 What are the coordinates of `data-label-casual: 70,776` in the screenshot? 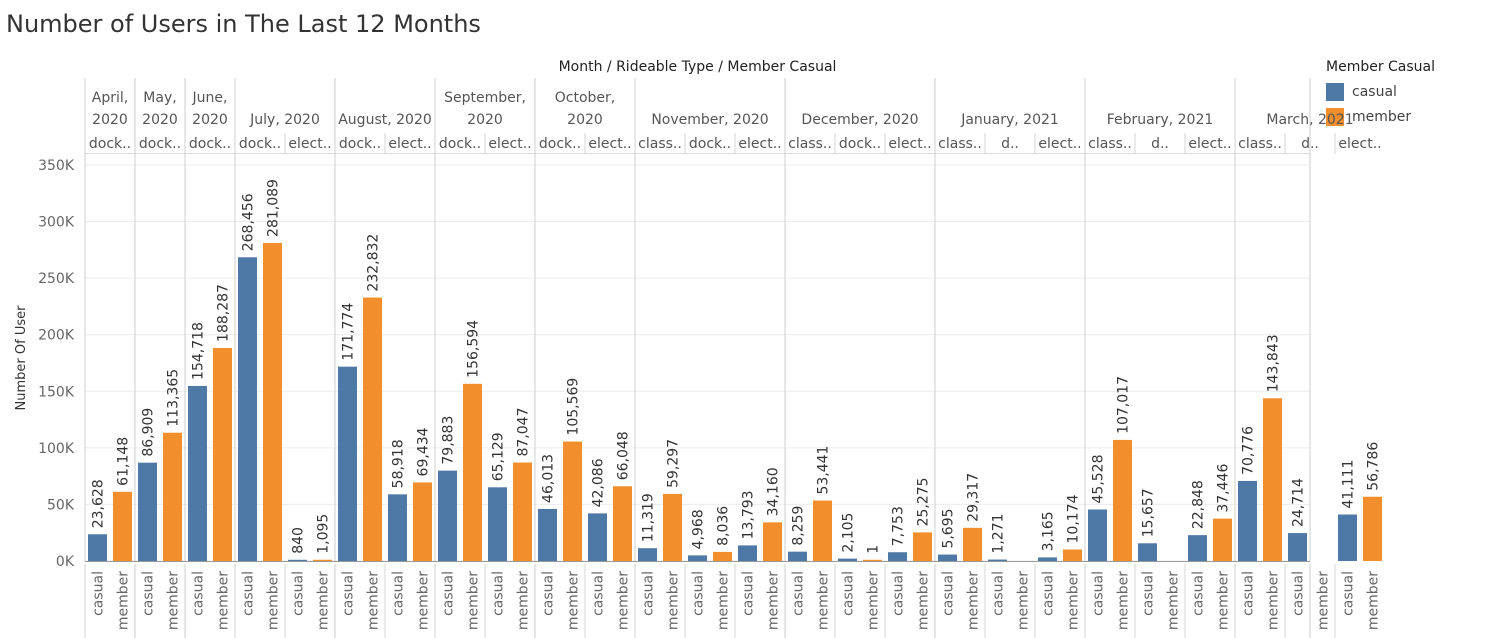 It's located at (1249, 450).